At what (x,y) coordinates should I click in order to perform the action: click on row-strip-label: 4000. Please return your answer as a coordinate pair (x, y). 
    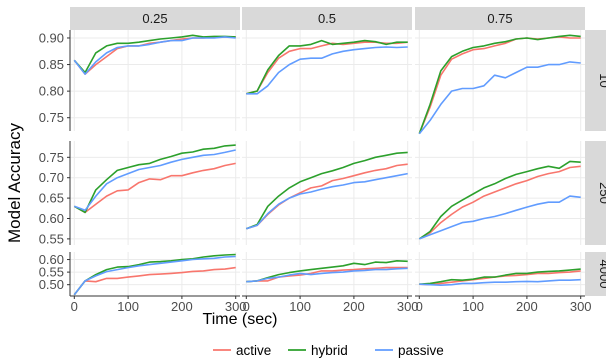
    Looking at the image, I should click on (601, 274).